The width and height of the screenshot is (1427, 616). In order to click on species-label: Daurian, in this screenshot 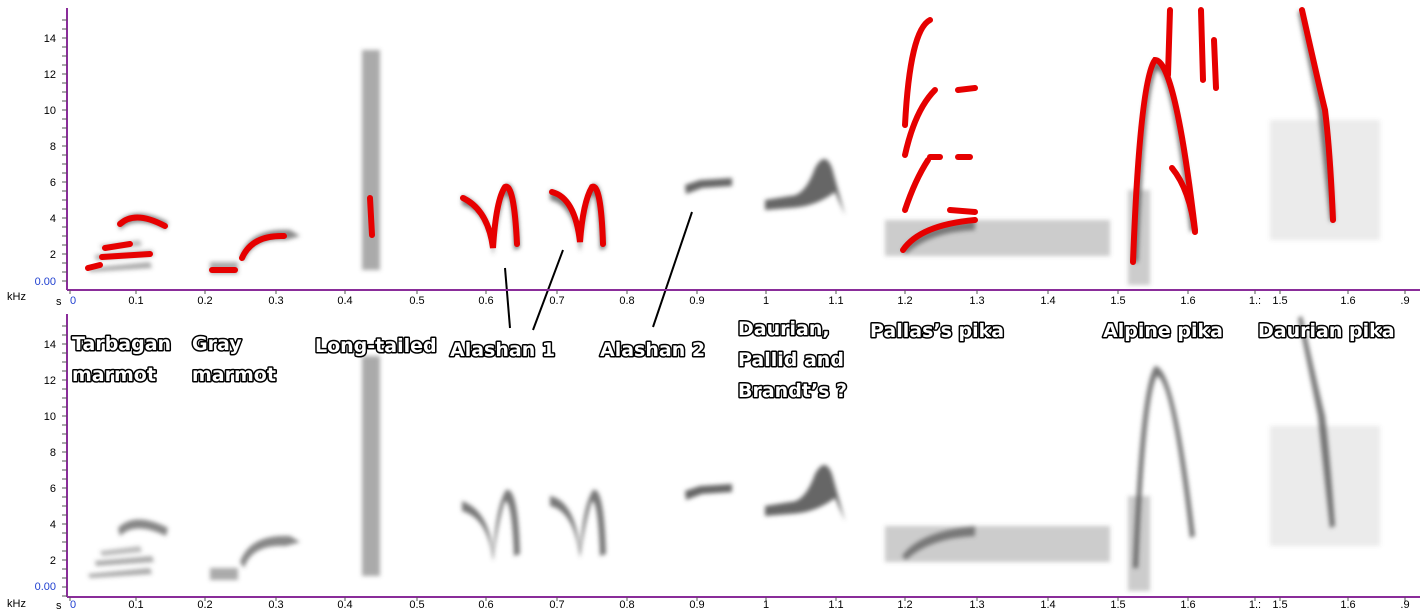, I will do `click(784, 329)`.